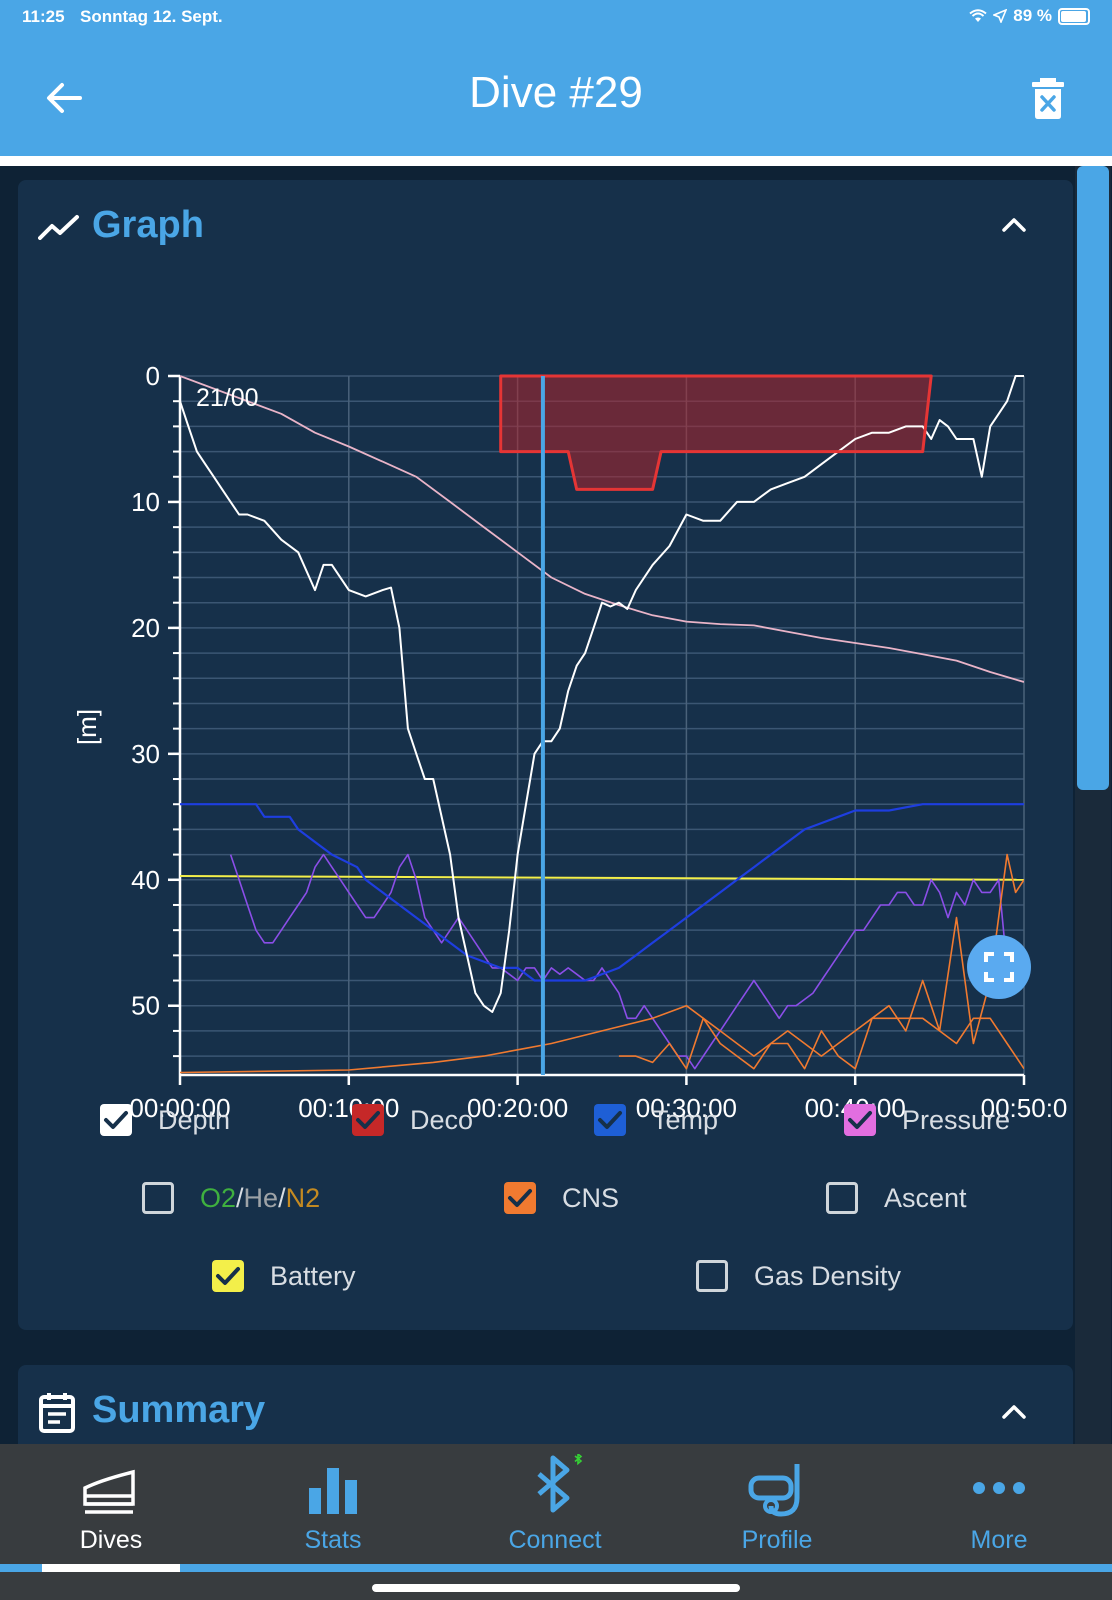 The height and width of the screenshot is (1600, 1112). Describe the element at coordinates (109, 1491) in the screenshot. I see `dives-icon` at that location.